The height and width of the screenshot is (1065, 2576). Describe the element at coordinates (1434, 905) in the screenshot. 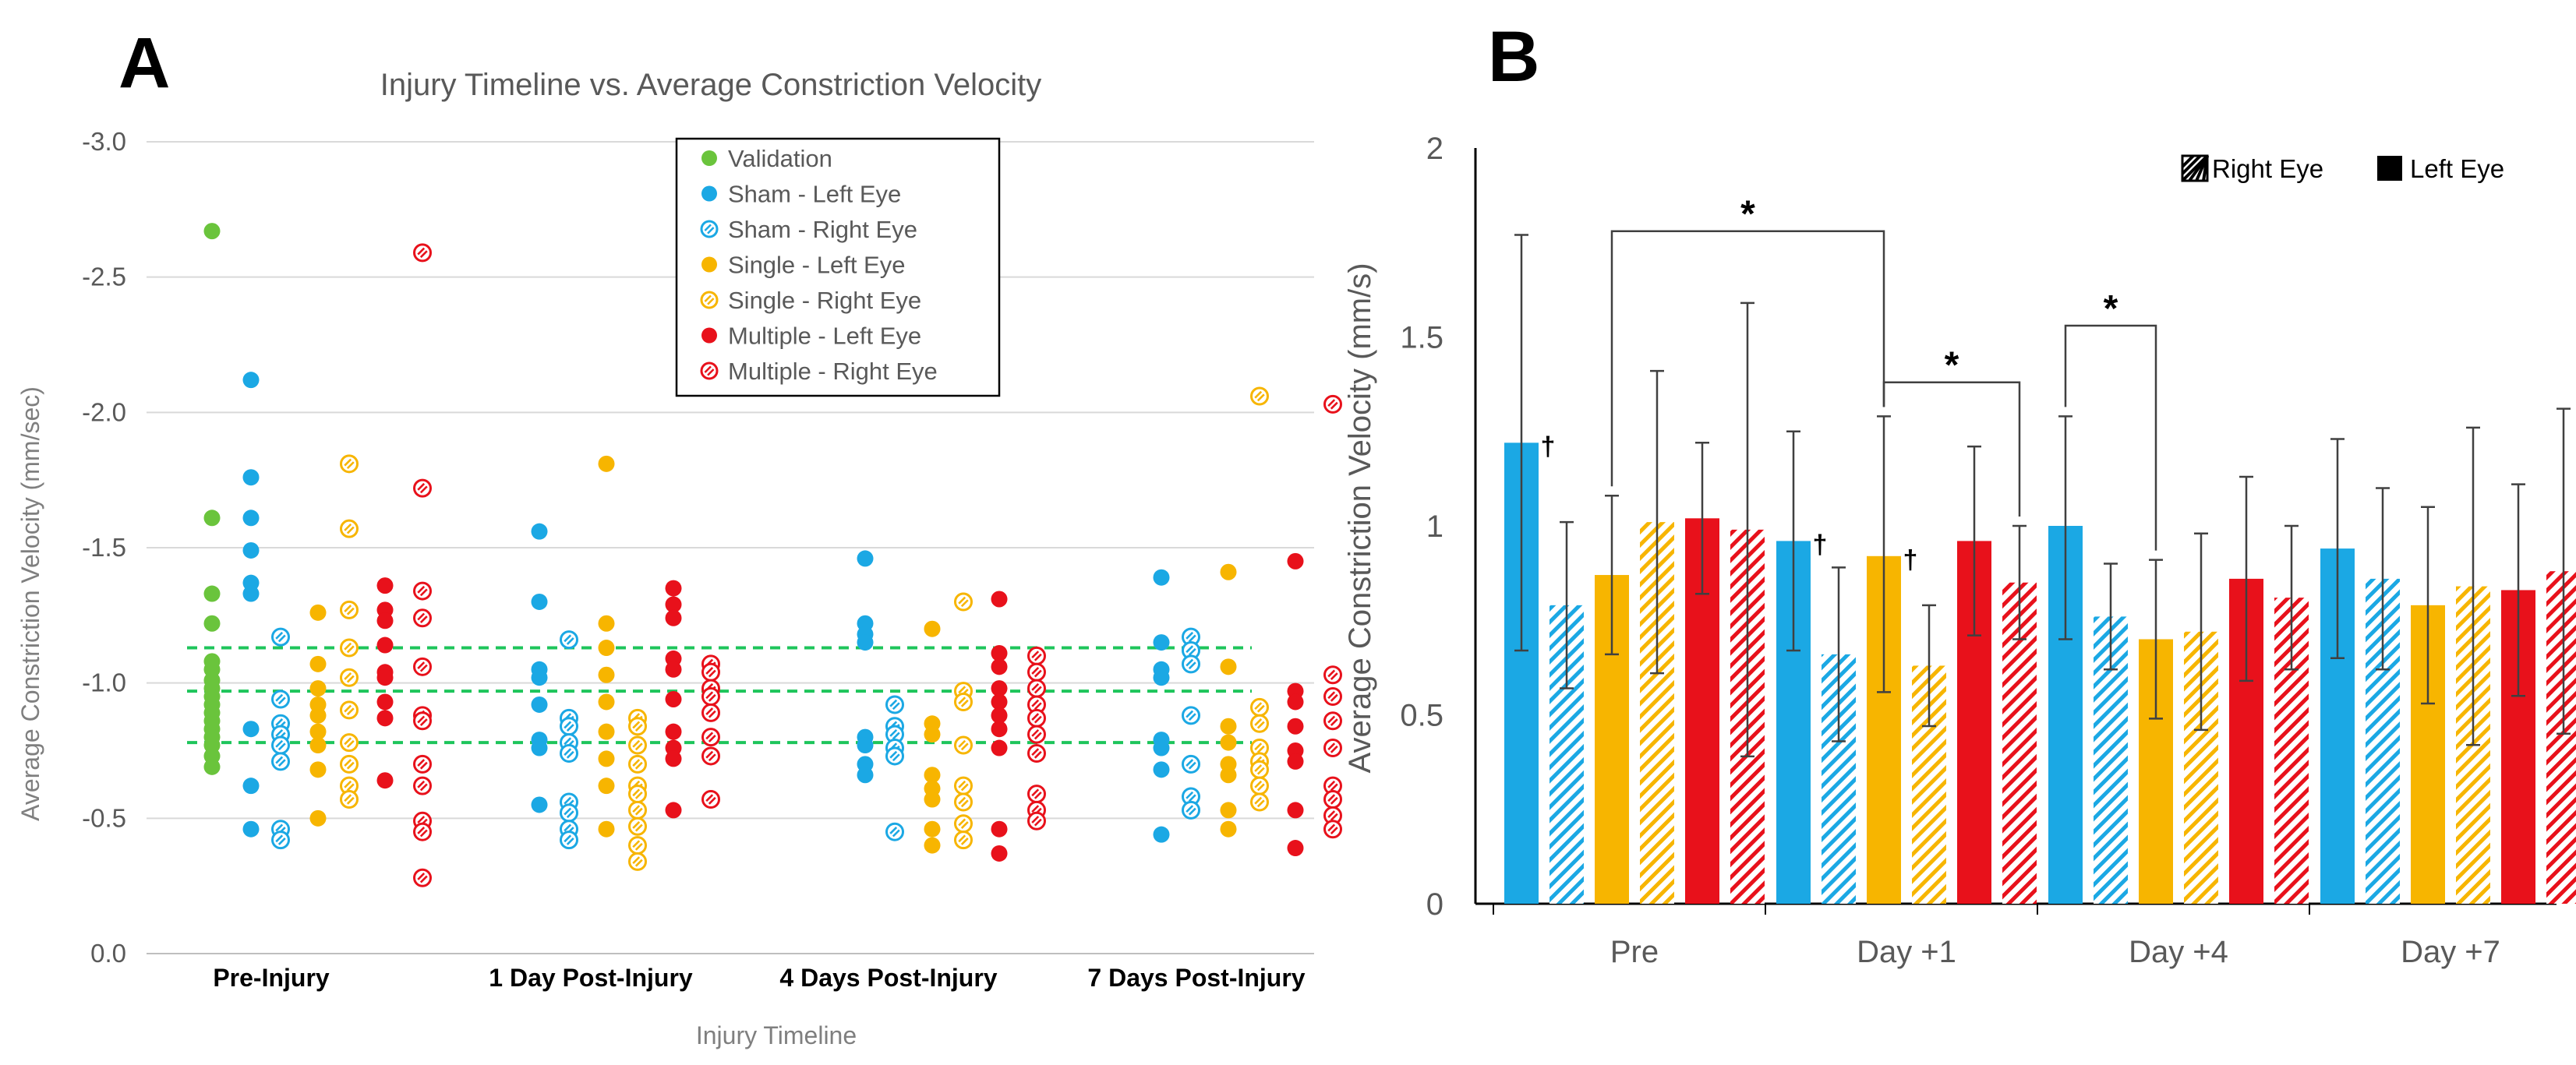

I see `chart-b-y-tick-label: 0` at that location.